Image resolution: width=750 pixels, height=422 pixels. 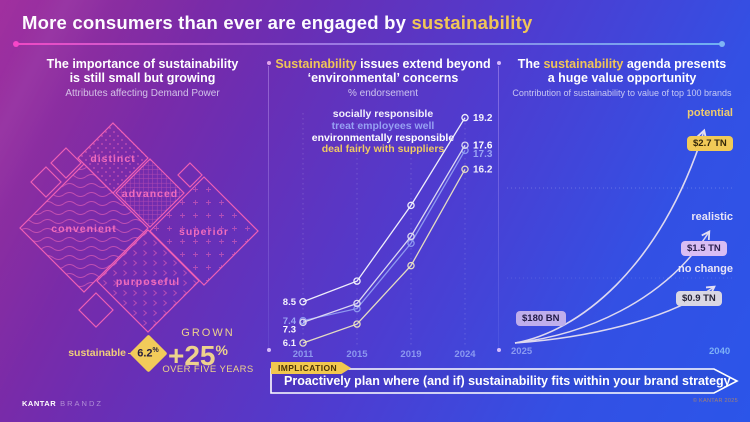 I want to click on implication-box-outline, so click(x=504, y=381).